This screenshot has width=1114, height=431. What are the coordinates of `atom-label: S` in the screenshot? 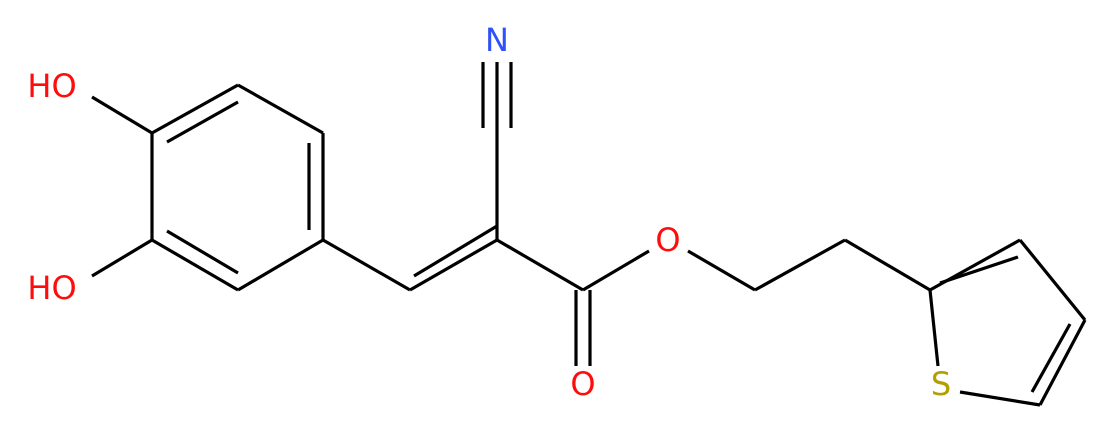 It's located at (941, 384).